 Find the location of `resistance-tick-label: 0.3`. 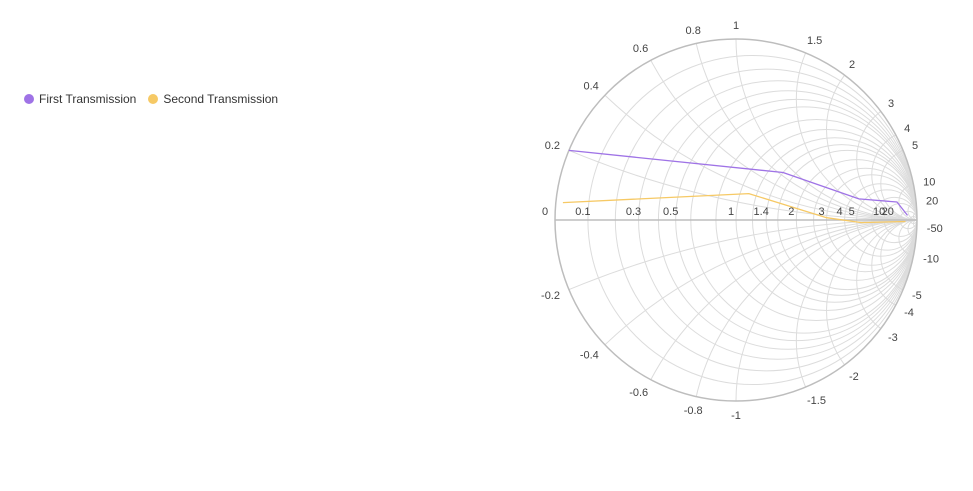

resistance-tick-label: 0.3 is located at coordinates (633, 212).